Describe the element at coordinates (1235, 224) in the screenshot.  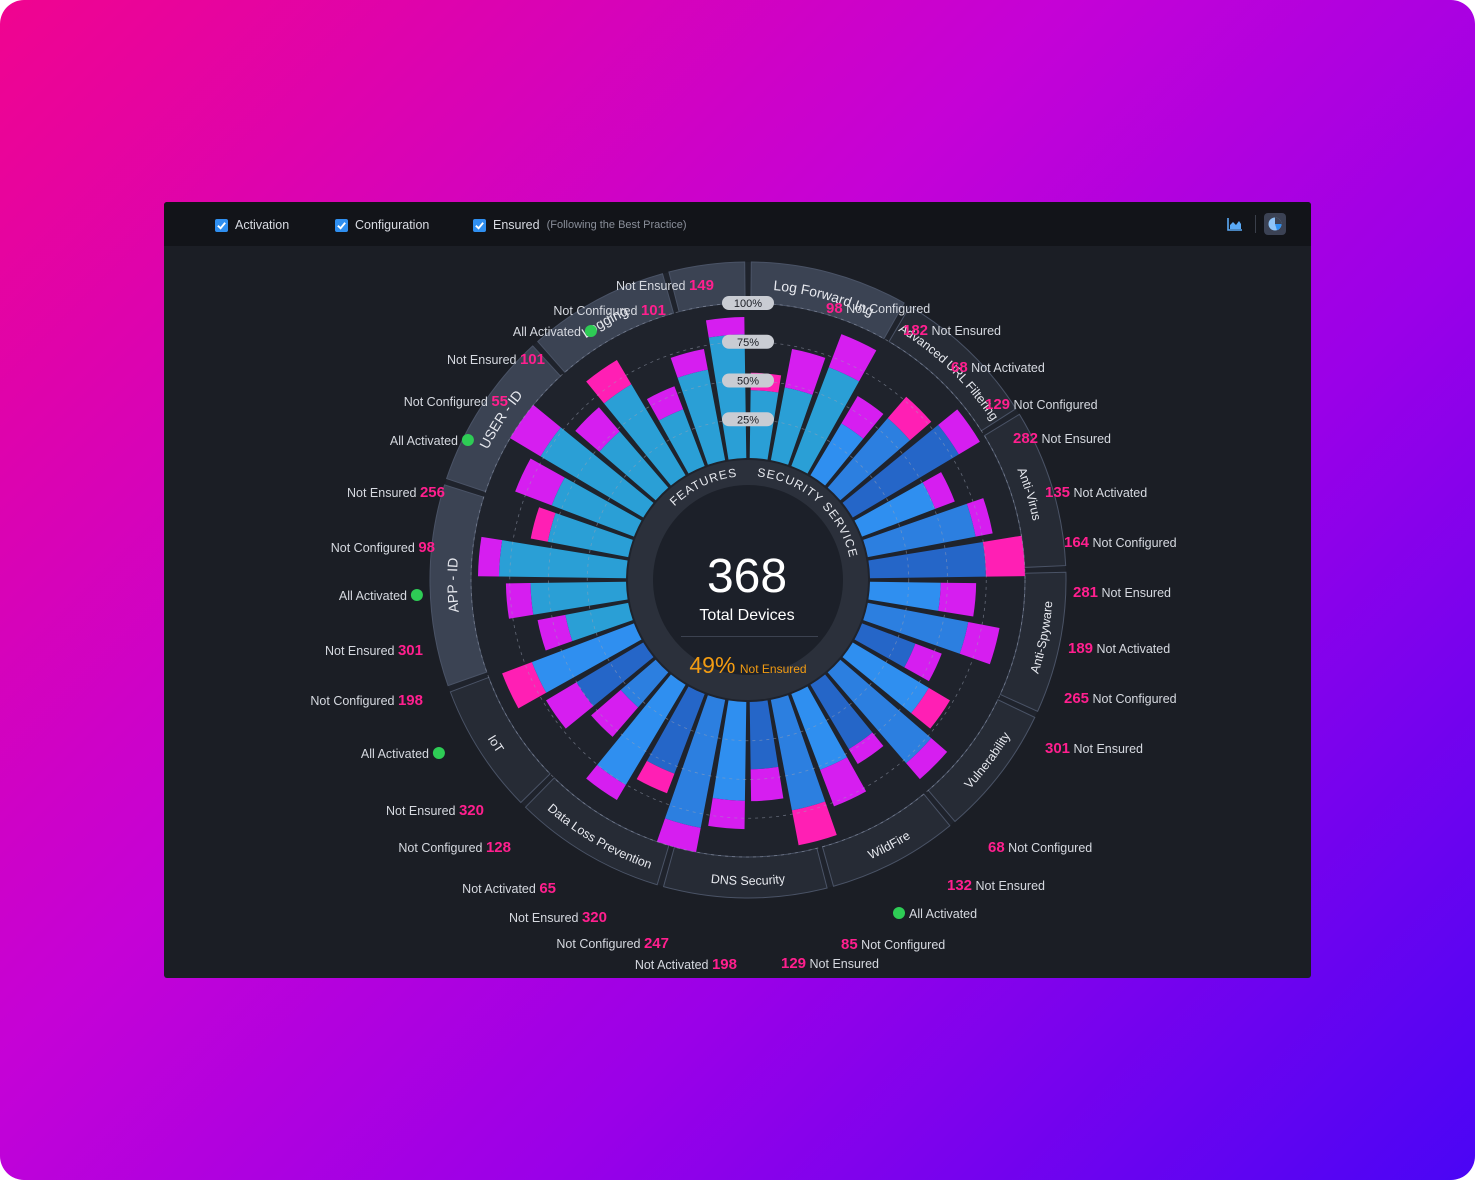
I see `area-chart-icon` at that location.